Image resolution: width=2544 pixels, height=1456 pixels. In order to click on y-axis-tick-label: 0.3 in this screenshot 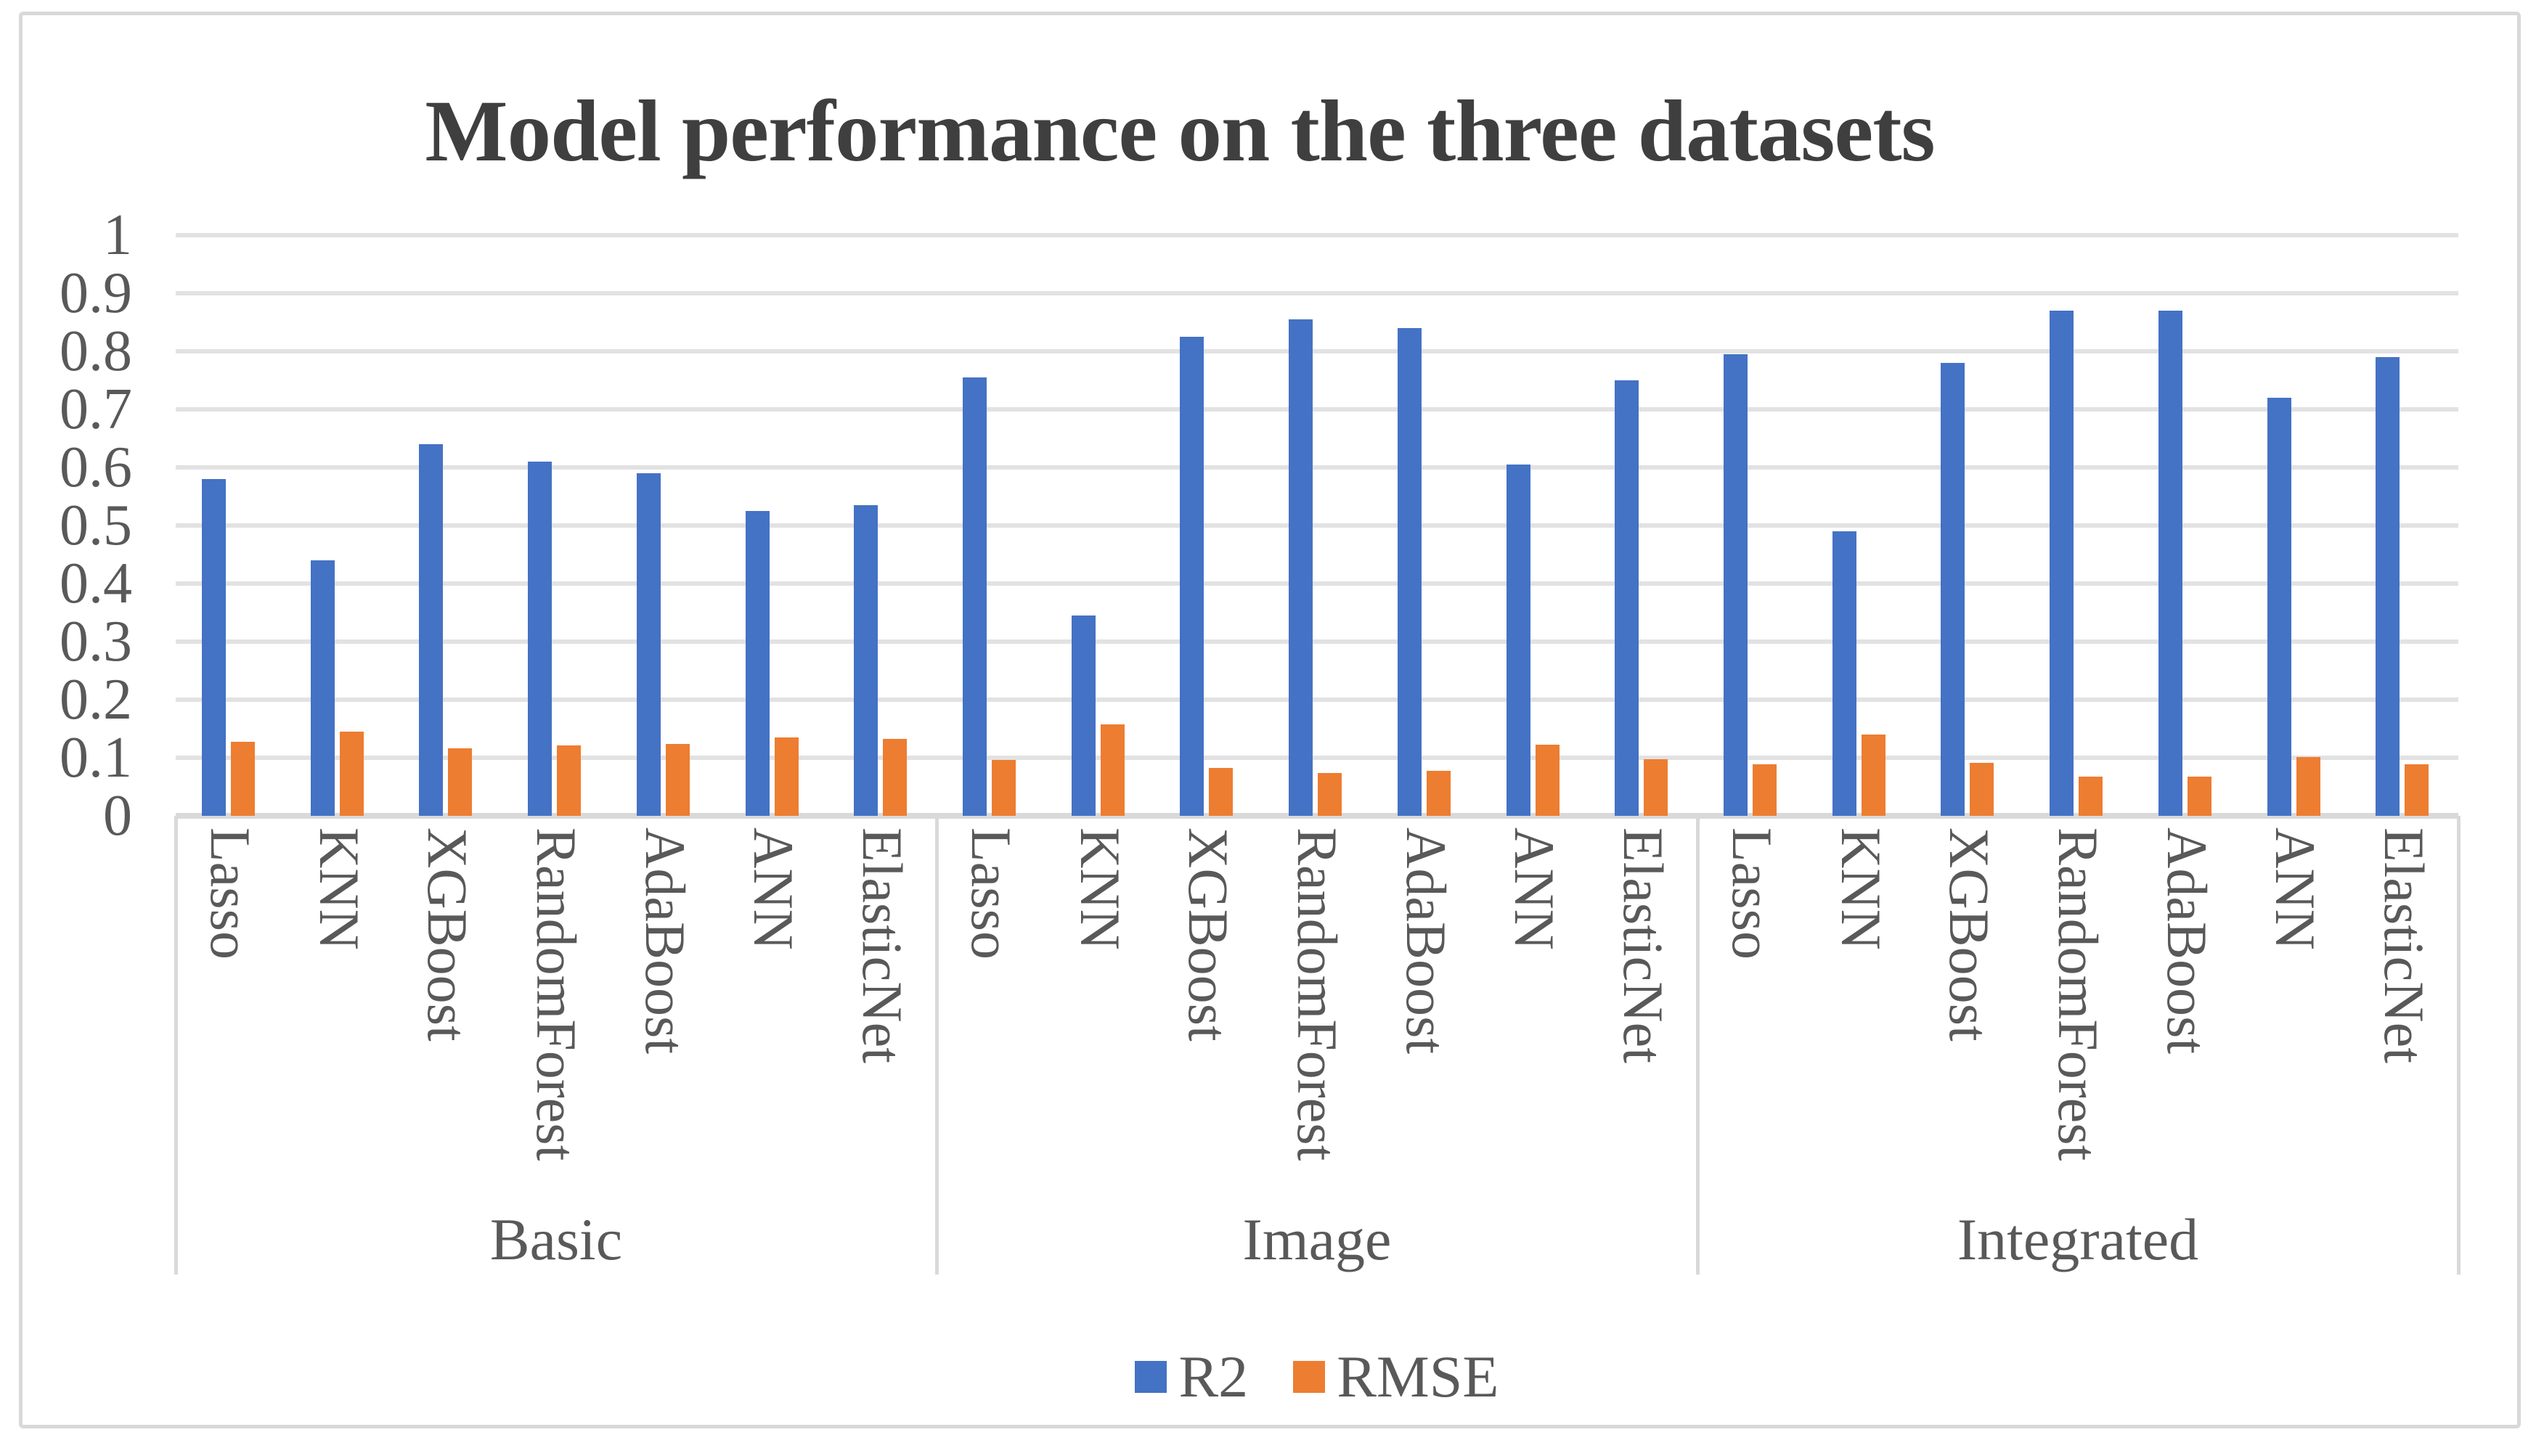, I will do `click(96, 642)`.